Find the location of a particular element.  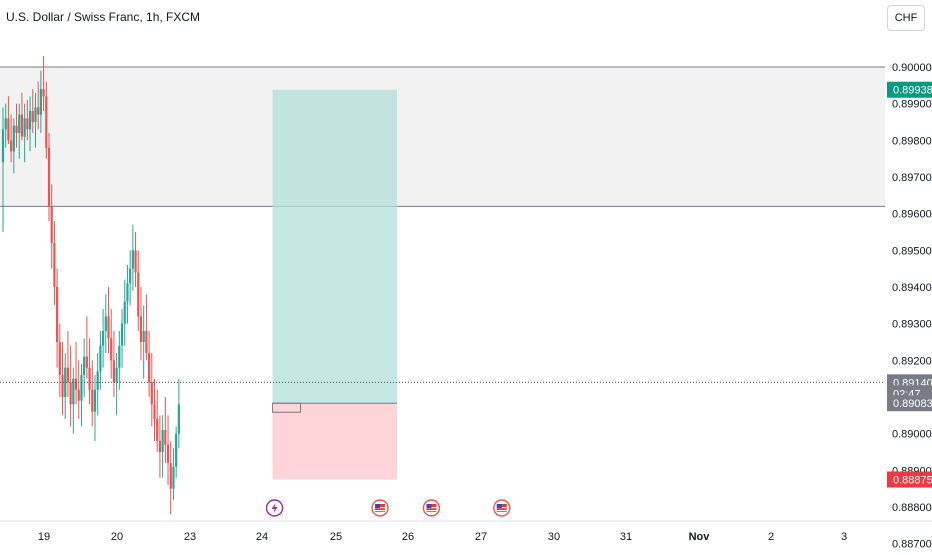

x-axis-tick-label: 24 is located at coordinates (262, 537).